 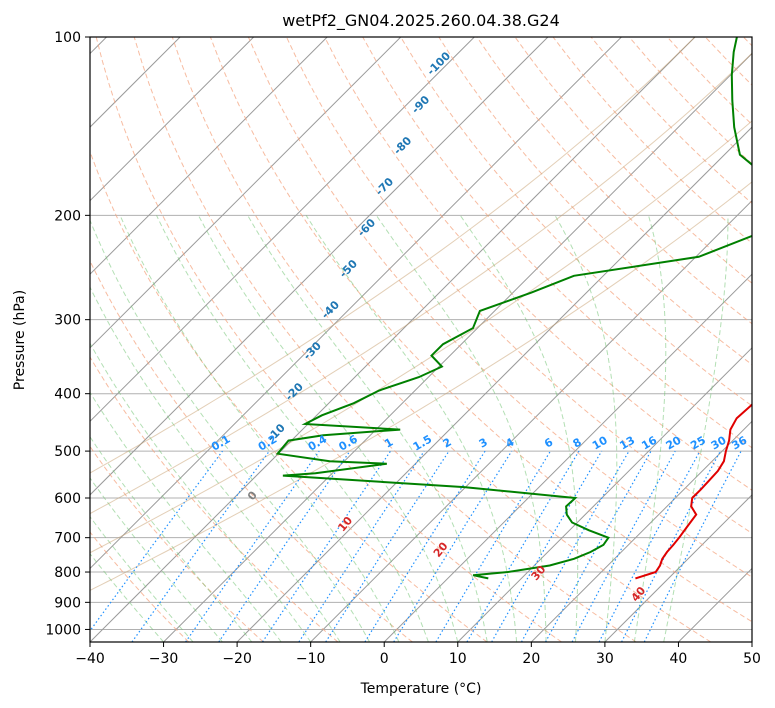 I want to click on y-tick-label: 1000, so click(x=63, y=630).